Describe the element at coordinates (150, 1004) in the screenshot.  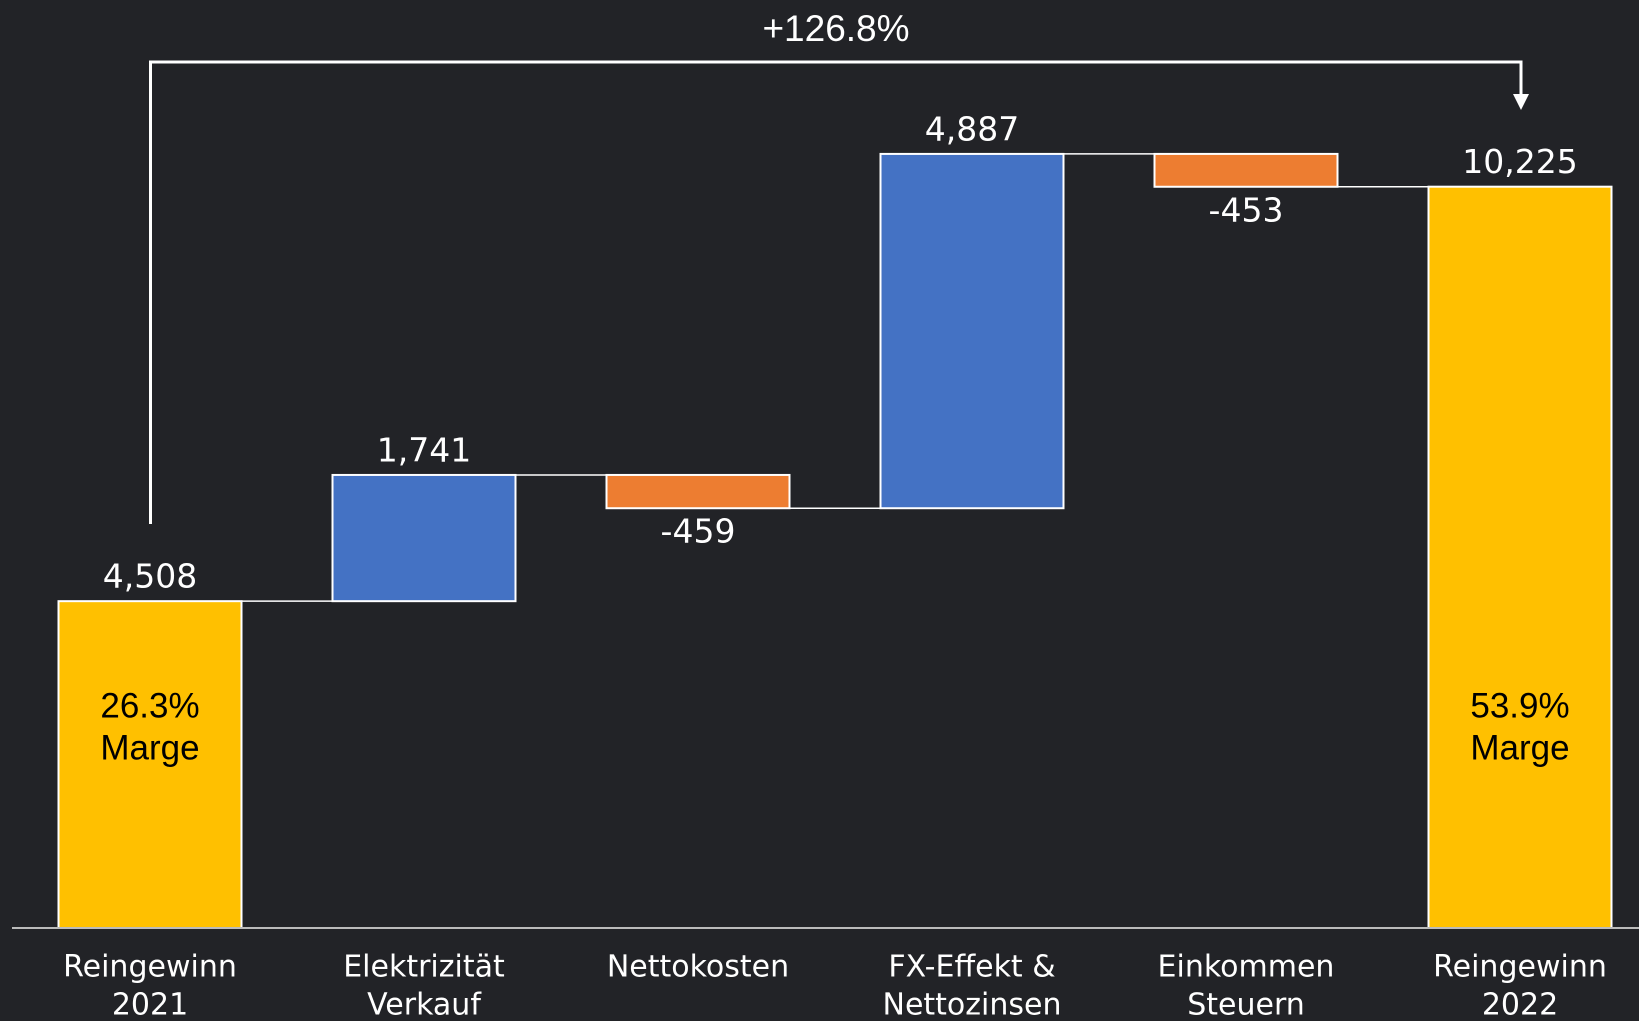
I see `x-tick-label: 2021` at that location.